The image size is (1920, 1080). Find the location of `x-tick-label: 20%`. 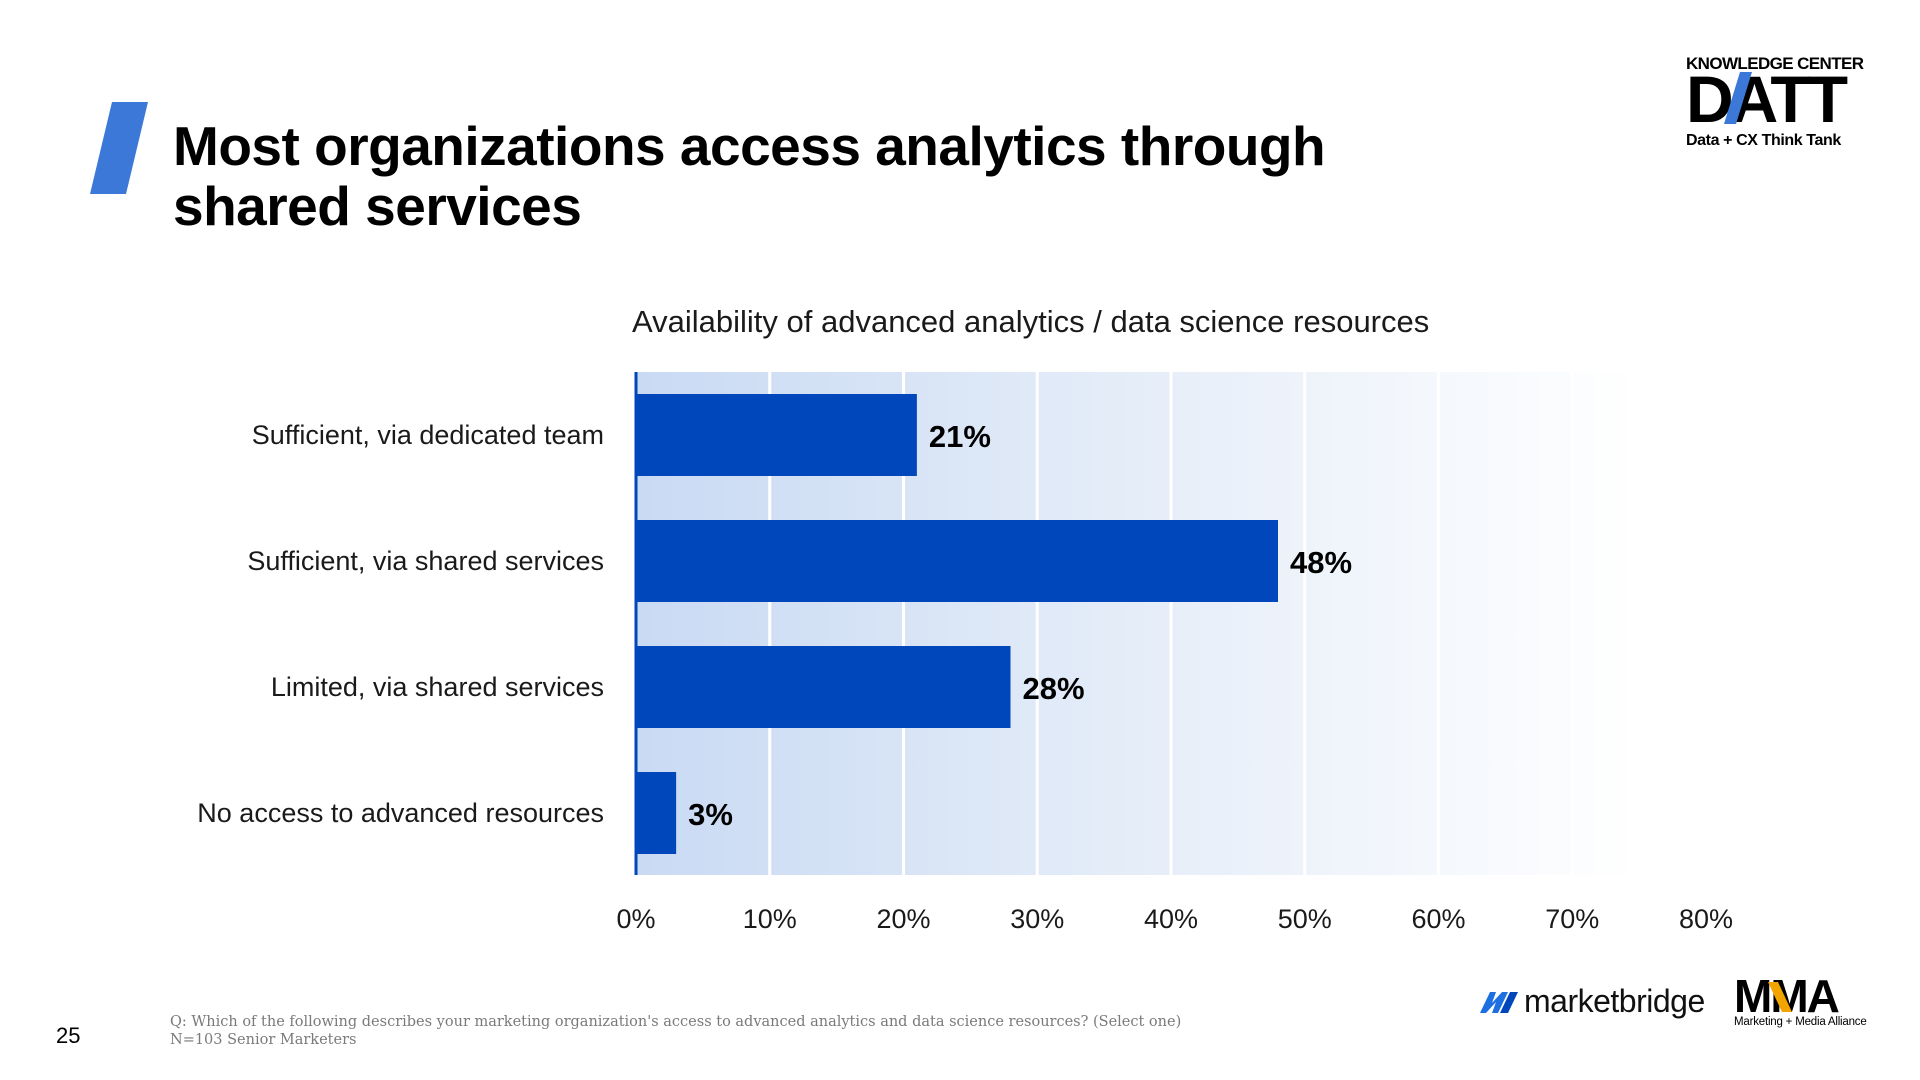

x-tick-label: 20% is located at coordinates (903, 919).